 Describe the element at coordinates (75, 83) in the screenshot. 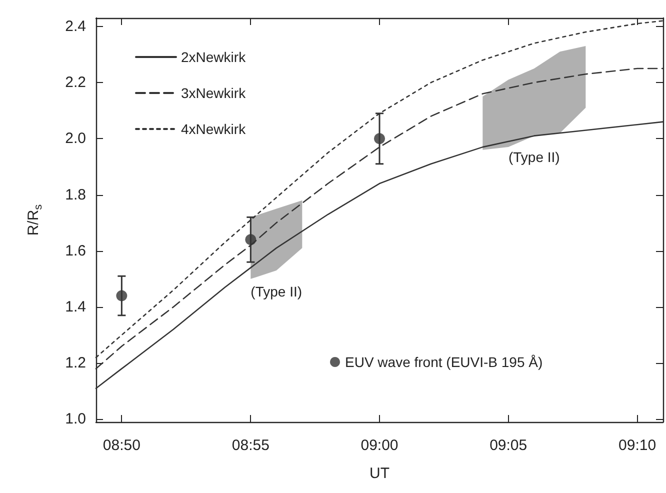

I see `y-tick-label: 2.2` at that location.